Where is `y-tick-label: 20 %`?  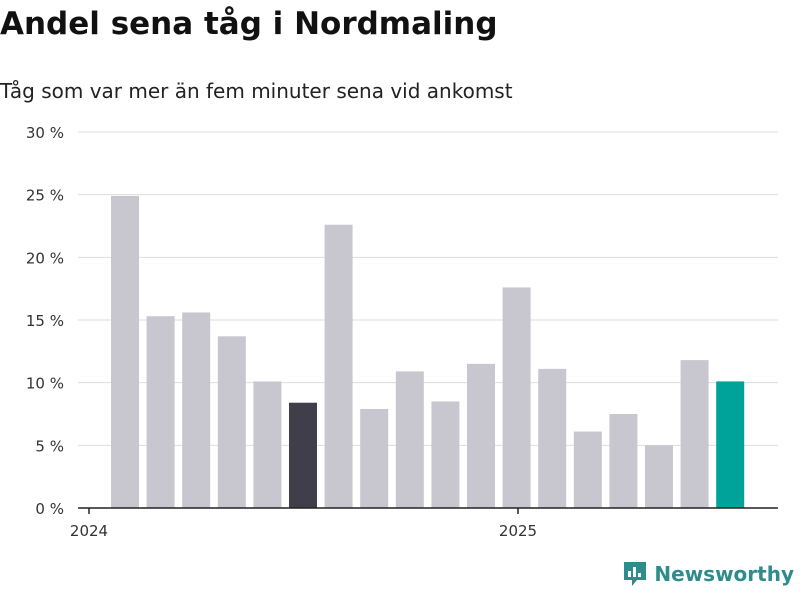
y-tick-label: 20 % is located at coordinates (45, 258).